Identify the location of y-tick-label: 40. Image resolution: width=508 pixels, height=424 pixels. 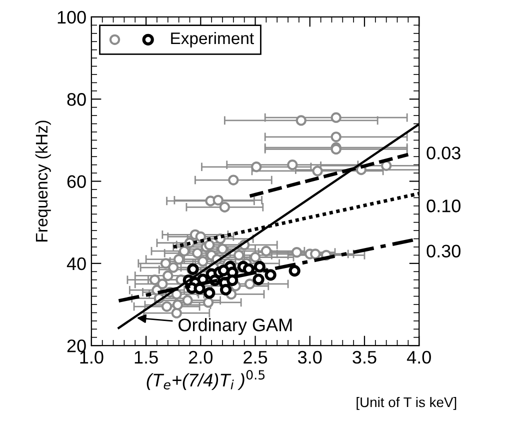
(76, 263).